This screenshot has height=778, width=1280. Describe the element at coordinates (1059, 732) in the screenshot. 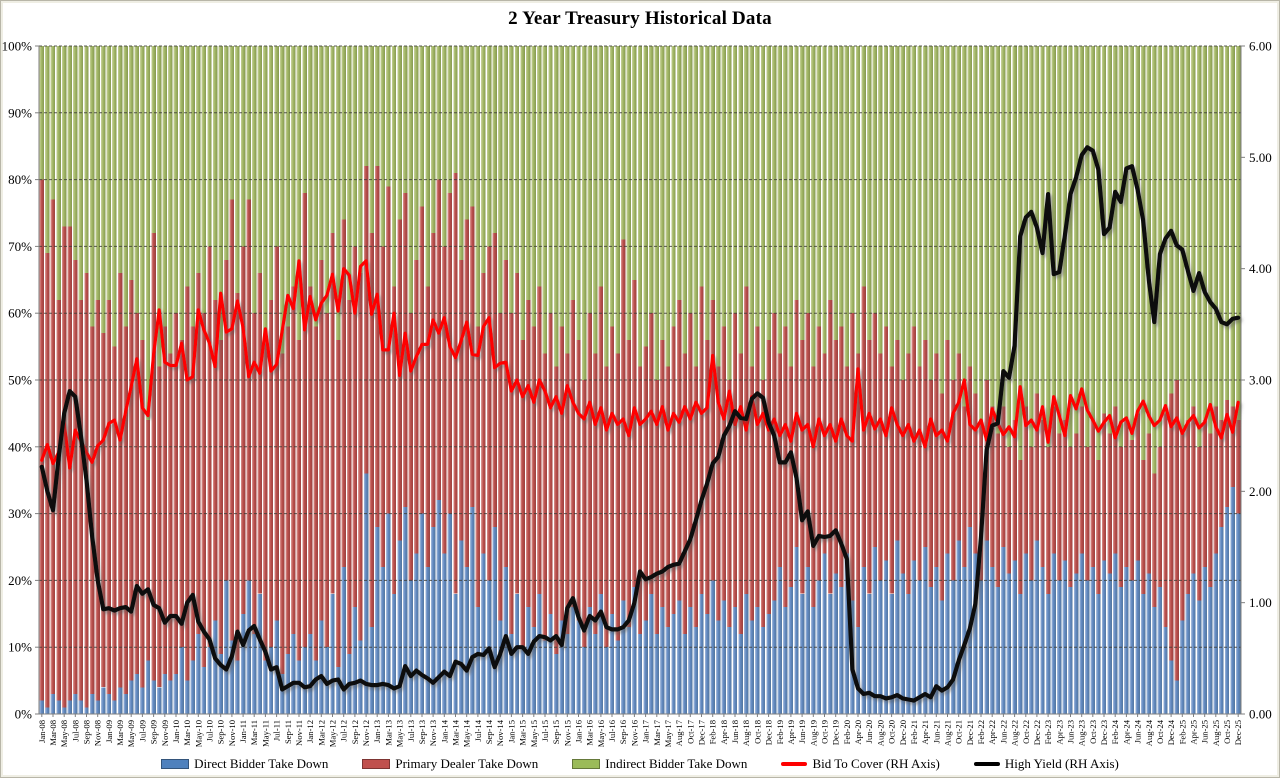

I see `x-axis-tick: Apr-23` at that location.